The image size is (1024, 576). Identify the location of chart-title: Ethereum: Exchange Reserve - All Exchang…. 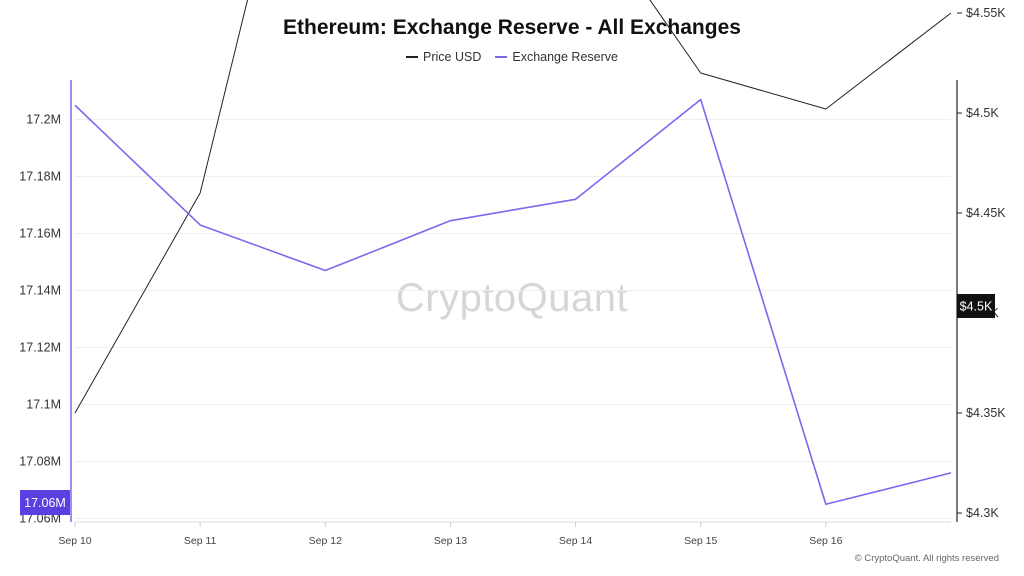
(512, 27).